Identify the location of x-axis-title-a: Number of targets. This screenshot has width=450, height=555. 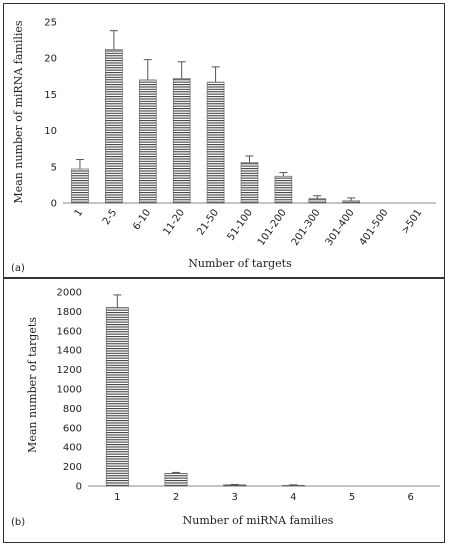
(240, 263).